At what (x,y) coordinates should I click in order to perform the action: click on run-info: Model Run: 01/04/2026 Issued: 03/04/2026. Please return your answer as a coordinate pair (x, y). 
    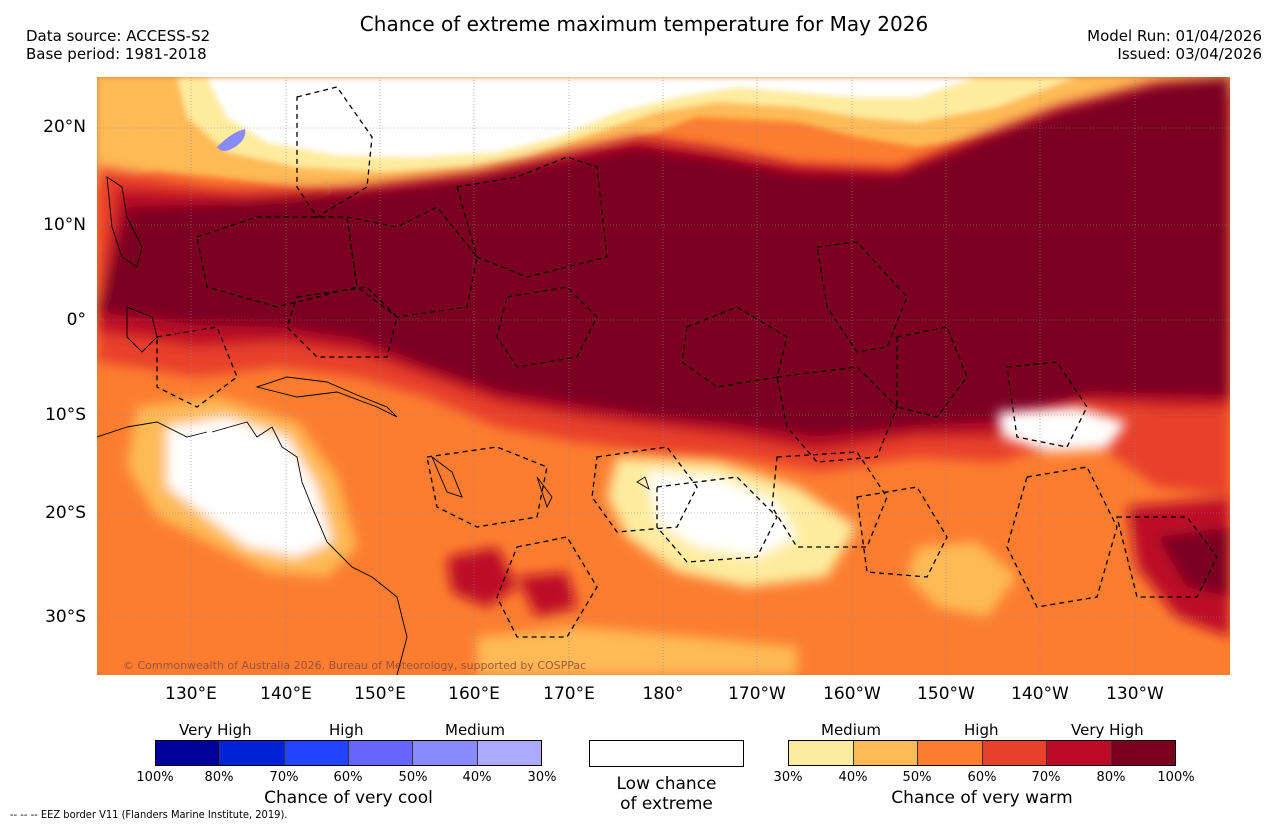
    Looking at the image, I should click on (1174, 45).